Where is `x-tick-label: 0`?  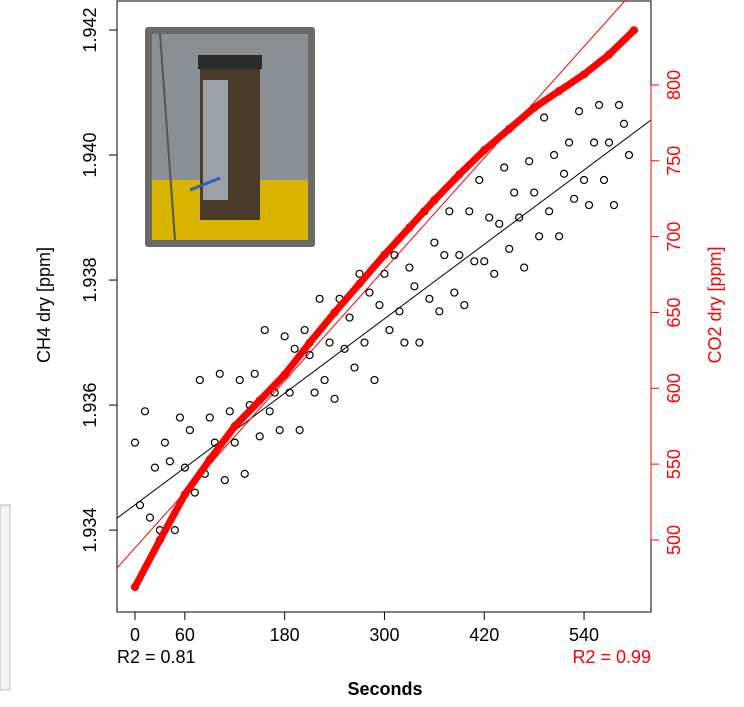 x-tick-label: 0 is located at coordinates (135, 635).